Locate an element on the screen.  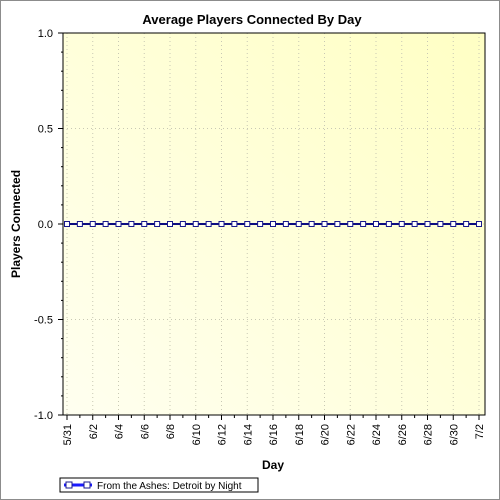
y-tick-label: 0.0 is located at coordinates (45, 225).